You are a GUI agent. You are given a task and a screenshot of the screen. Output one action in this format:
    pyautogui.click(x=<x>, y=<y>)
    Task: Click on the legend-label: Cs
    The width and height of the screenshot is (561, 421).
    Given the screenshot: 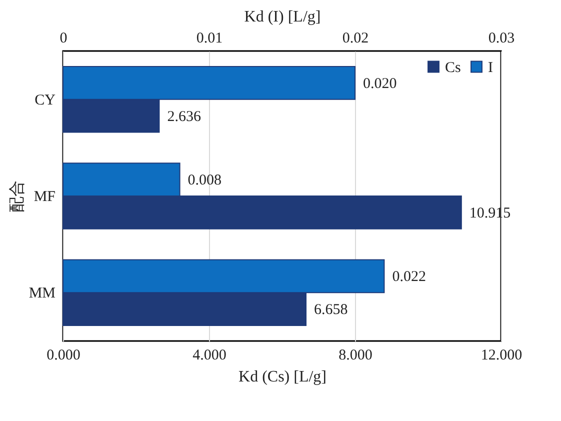 What is the action you would take?
    pyautogui.click(x=453, y=68)
    